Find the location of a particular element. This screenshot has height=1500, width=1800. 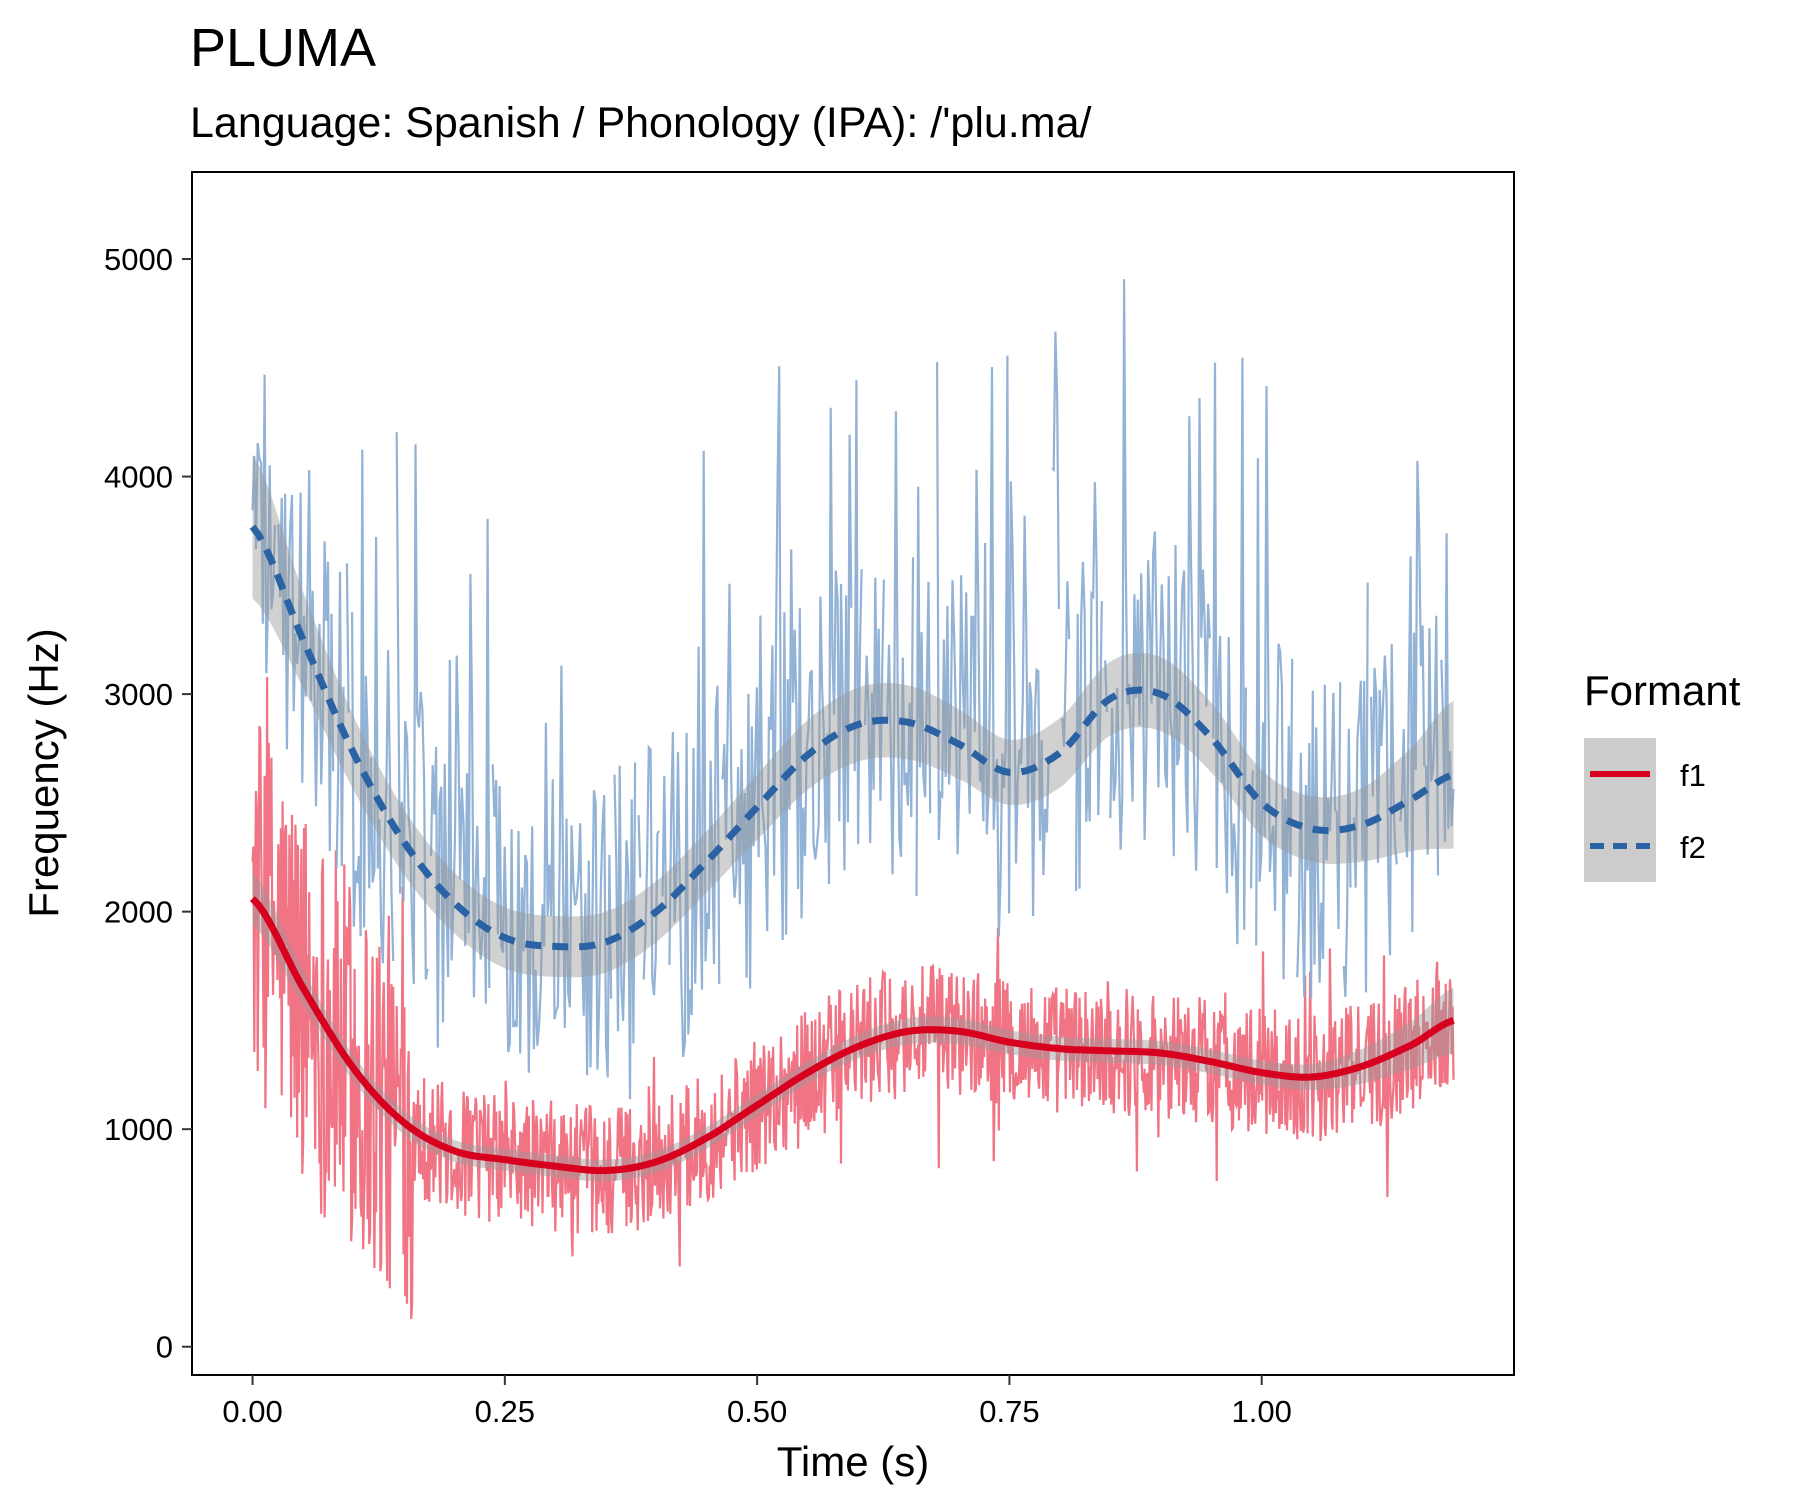

y-tick-label: 2000 is located at coordinates (138, 912).